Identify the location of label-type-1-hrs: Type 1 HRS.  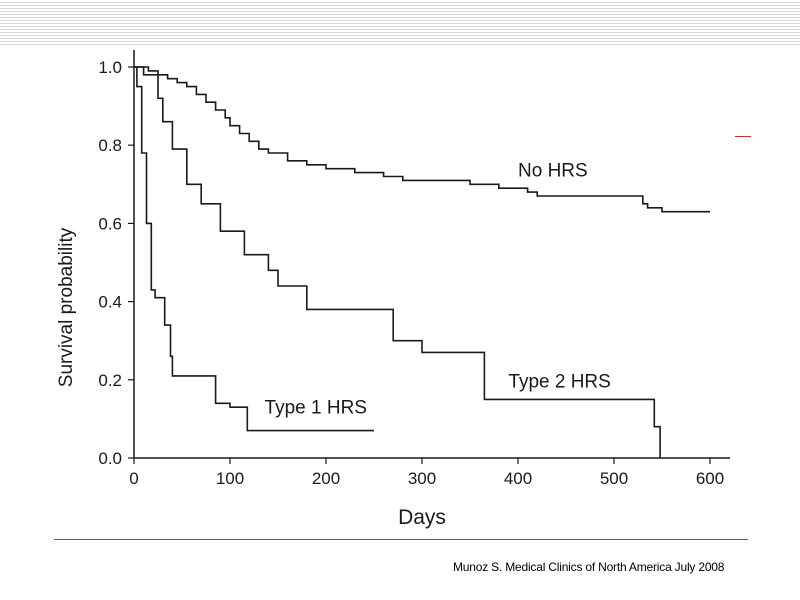
(316, 407).